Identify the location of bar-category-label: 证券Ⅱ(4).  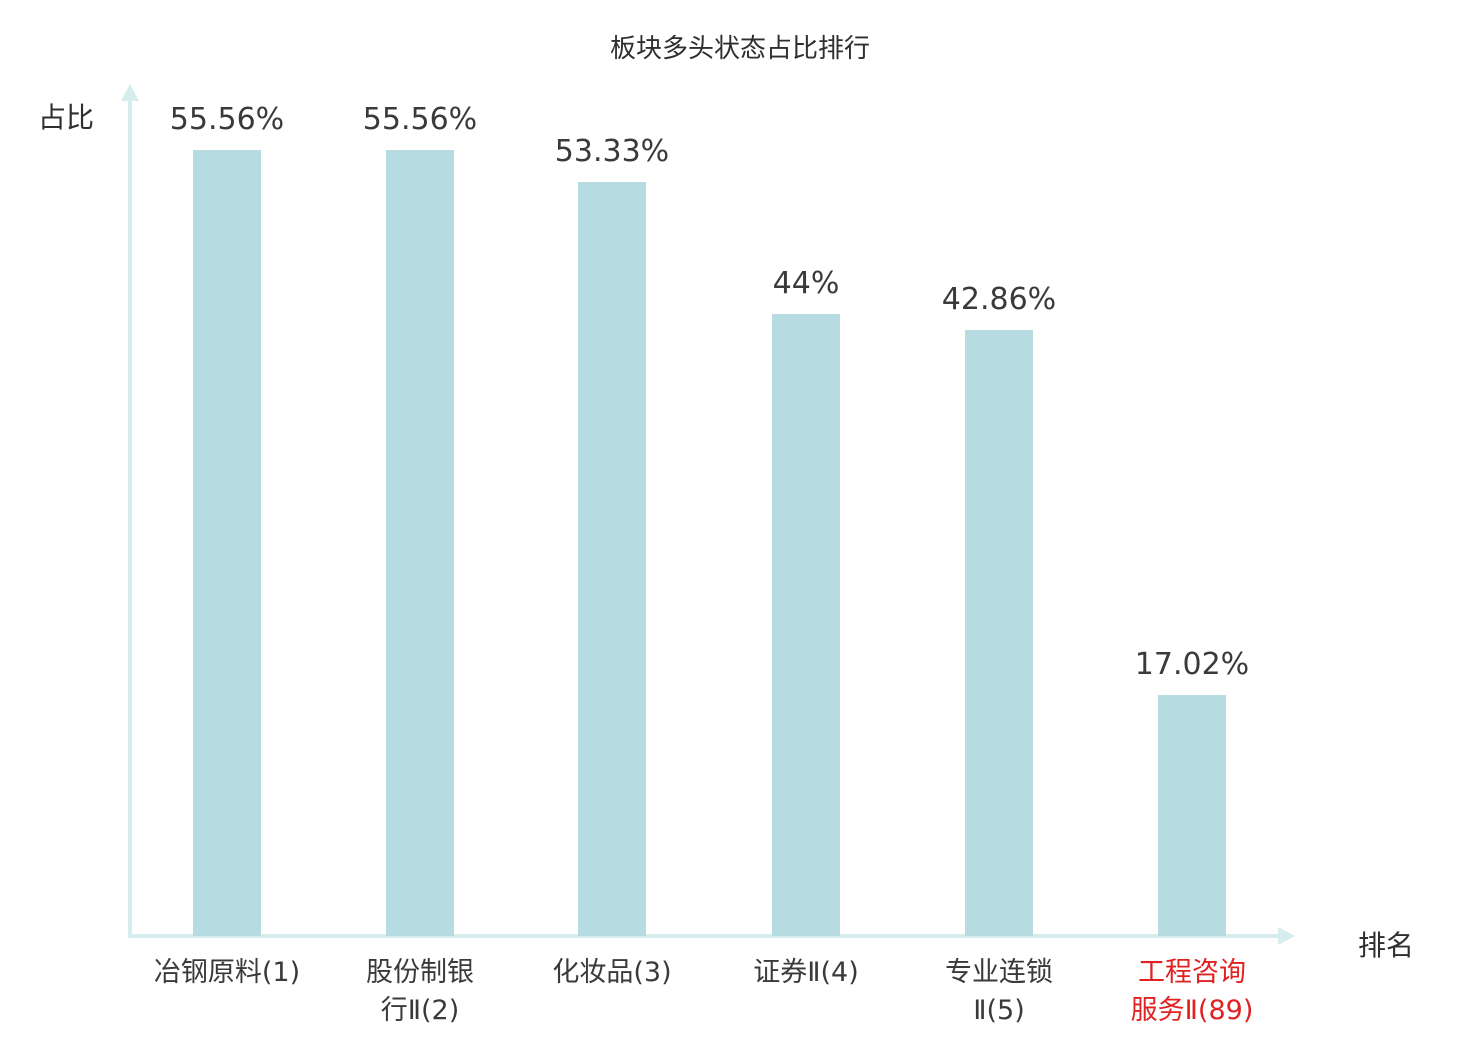
(806, 972).